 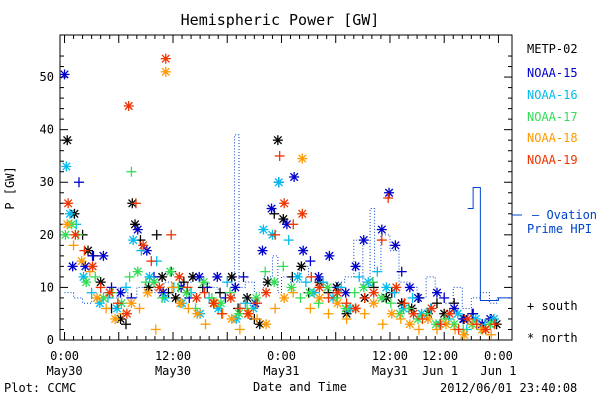 I want to click on legend-label: NOAA-19, so click(x=552, y=160).